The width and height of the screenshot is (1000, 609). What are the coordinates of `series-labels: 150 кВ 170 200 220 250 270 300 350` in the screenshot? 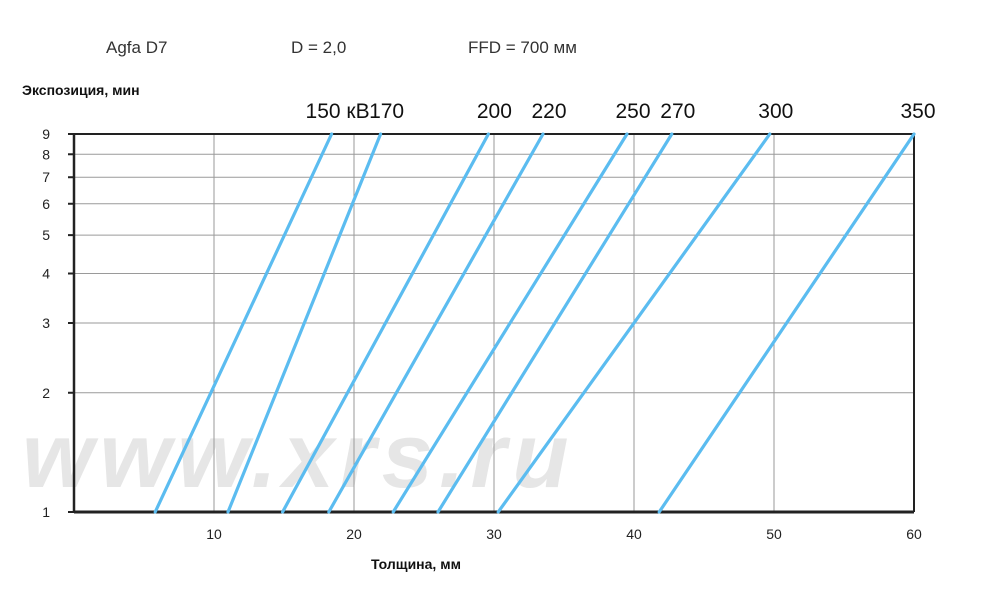 It's located at (621, 111).